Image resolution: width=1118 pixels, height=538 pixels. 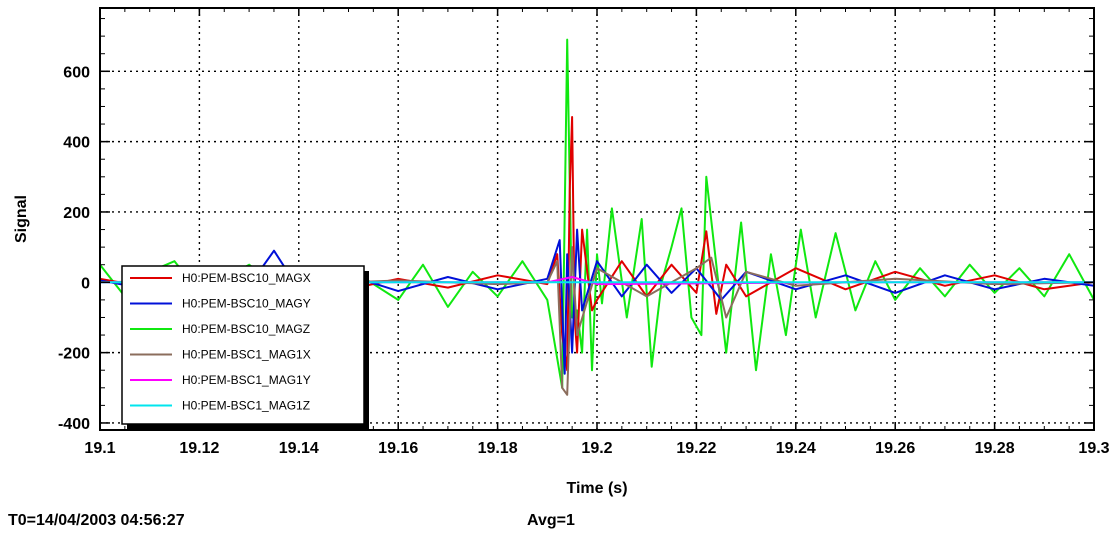 I want to click on x-tick-label: 19.16, so click(x=398, y=448).